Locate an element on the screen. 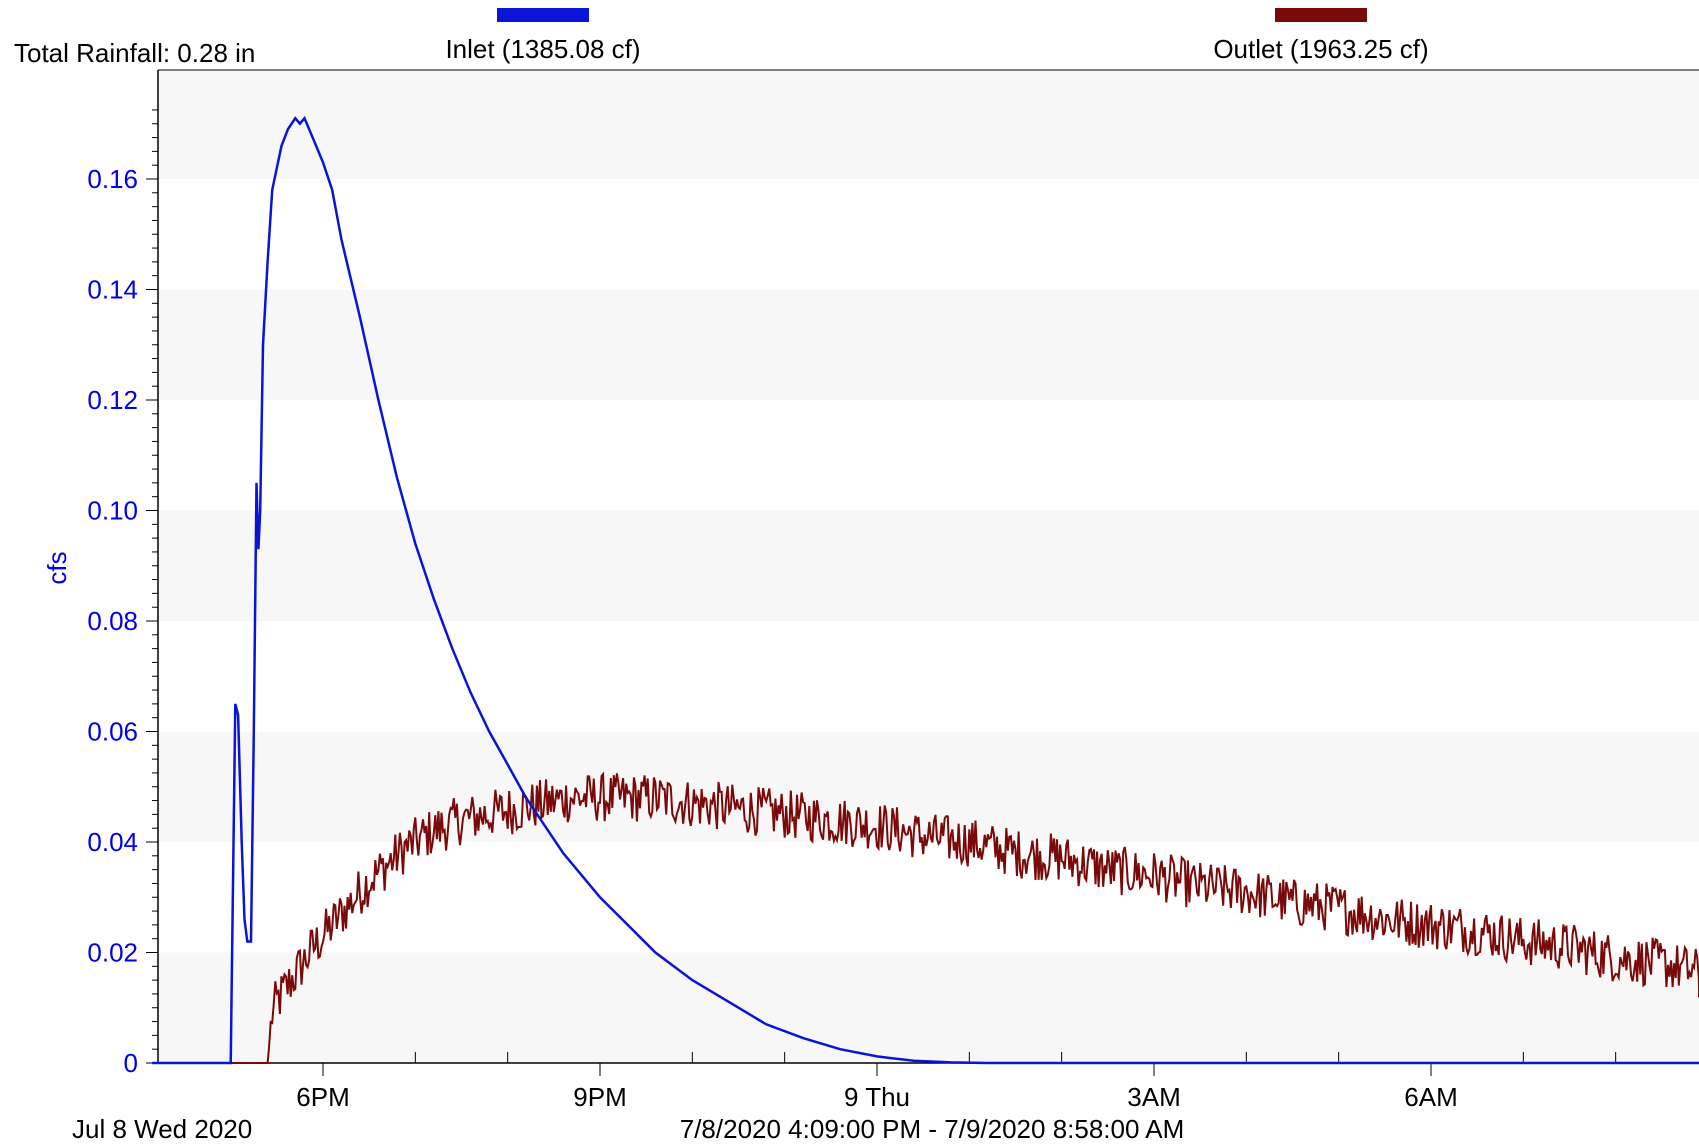 The width and height of the screenshot is (1699, 1147). y-tick-label: 0.06 is located at coordinates (112, 732).